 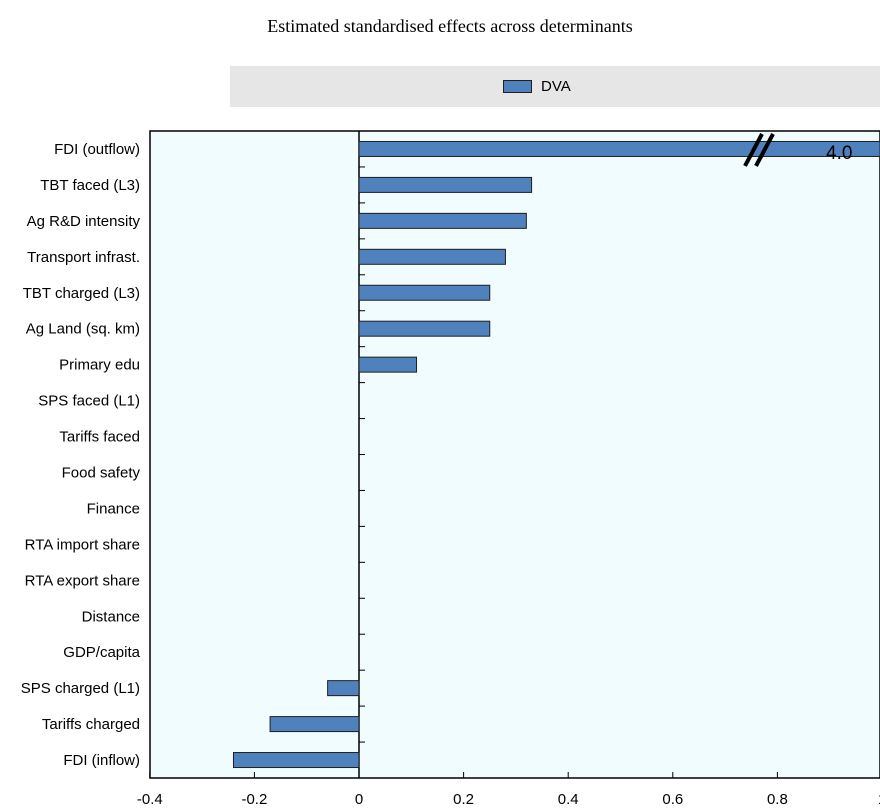 I want to click on bar-value-annotation: 4.0, so click(x=839, y=153).